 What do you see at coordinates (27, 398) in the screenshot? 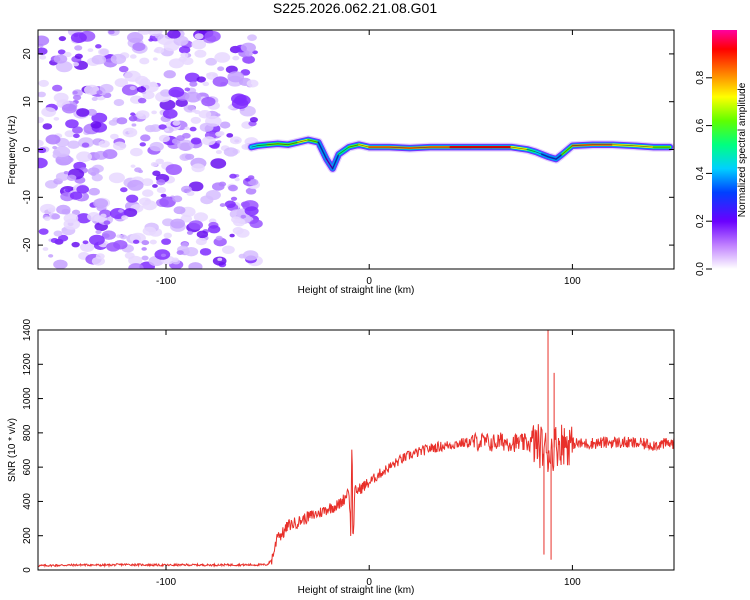
I see `snr-y-tick-label: 1000` at bounding box center [27, 398].